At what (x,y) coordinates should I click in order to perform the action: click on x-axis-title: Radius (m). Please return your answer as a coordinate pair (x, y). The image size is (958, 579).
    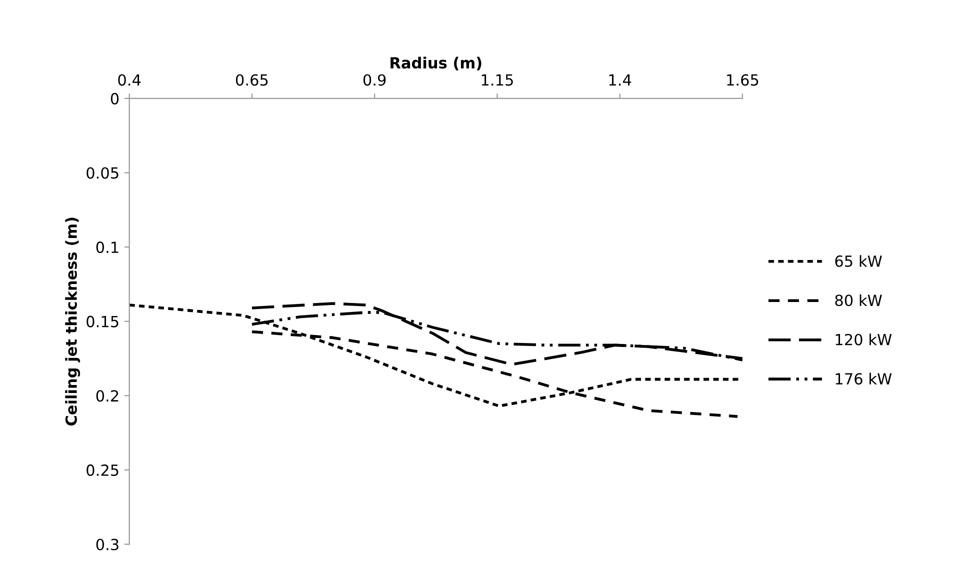
    Looking at the image, I should click on (436, 63).